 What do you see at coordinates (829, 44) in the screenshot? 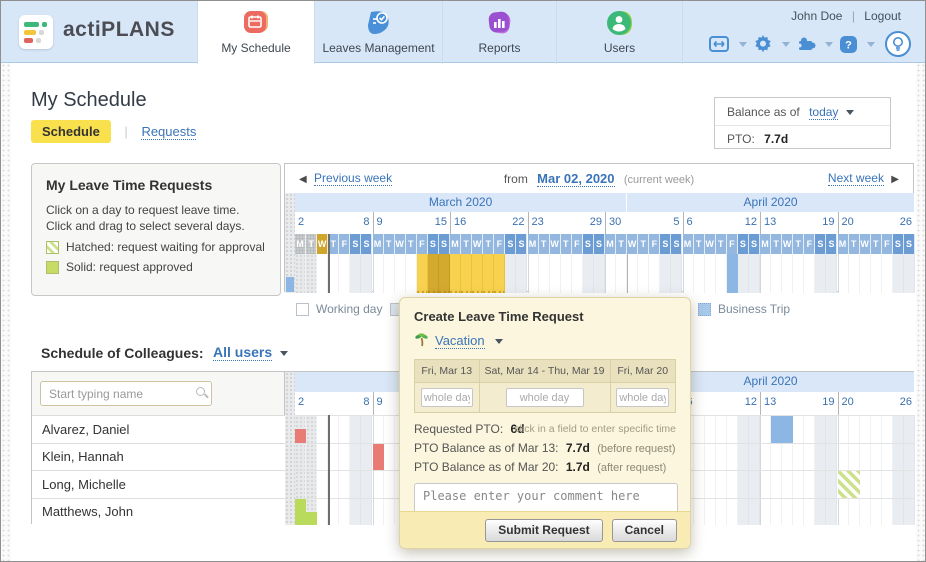
I see `chevron-down-icon` at bounding box center [829, 44].